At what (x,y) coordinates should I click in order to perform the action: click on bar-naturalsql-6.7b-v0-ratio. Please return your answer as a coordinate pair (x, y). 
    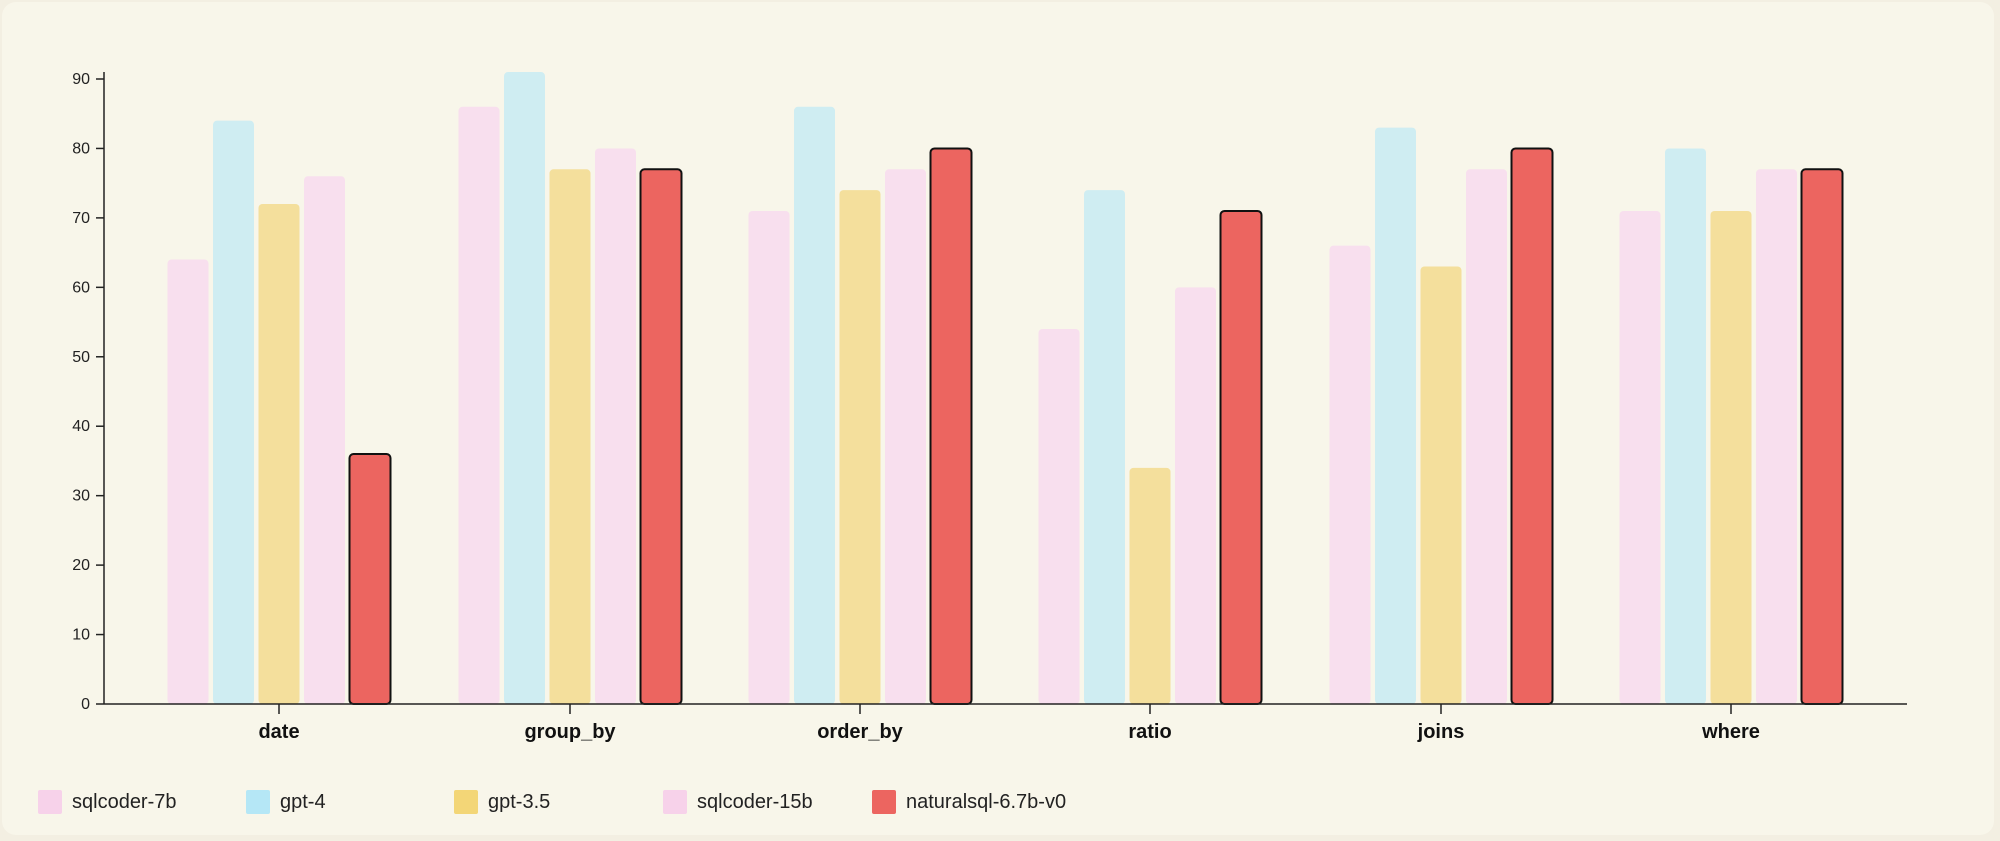
    Looking at the image, I should click on (1241, 457).